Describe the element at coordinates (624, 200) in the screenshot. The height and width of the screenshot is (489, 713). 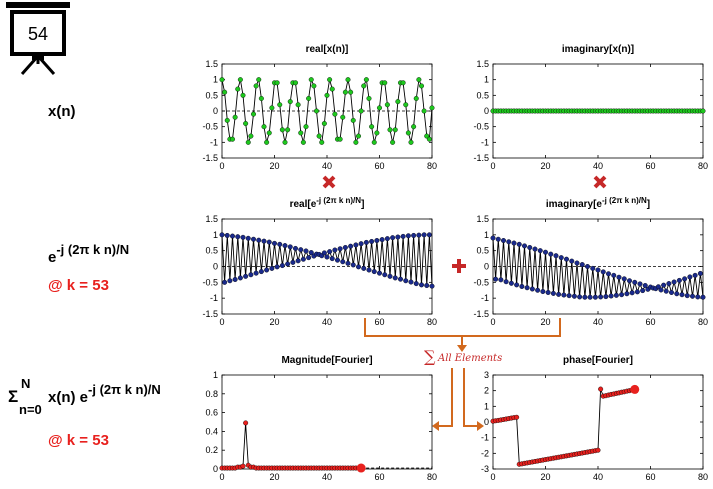
I see `chart-title-sup: -j (2π k n)/N` at that location.